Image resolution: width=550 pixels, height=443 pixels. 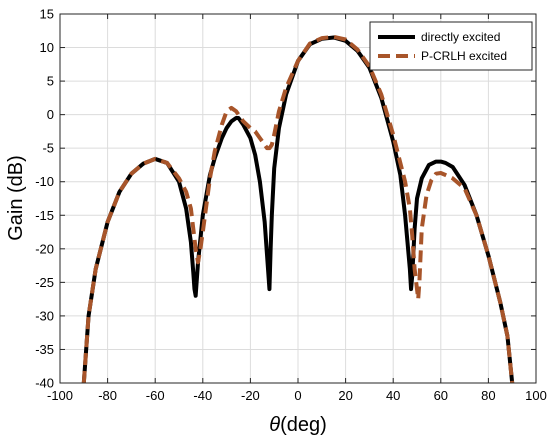 I want to click on legend-label-directly-excited: directly excited, so click(x=460, y=37).